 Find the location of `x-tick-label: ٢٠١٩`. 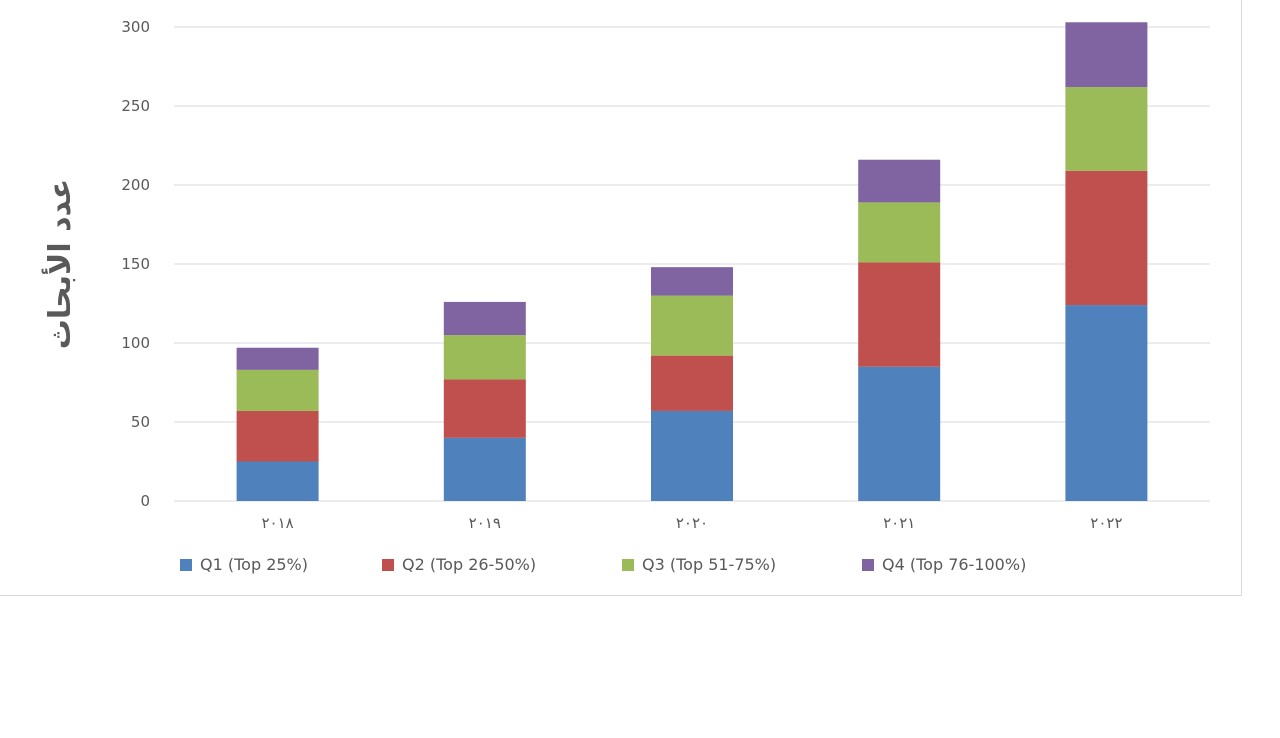

x-tick-label: ٢٠١٩ is located at coordinates (485, 523).